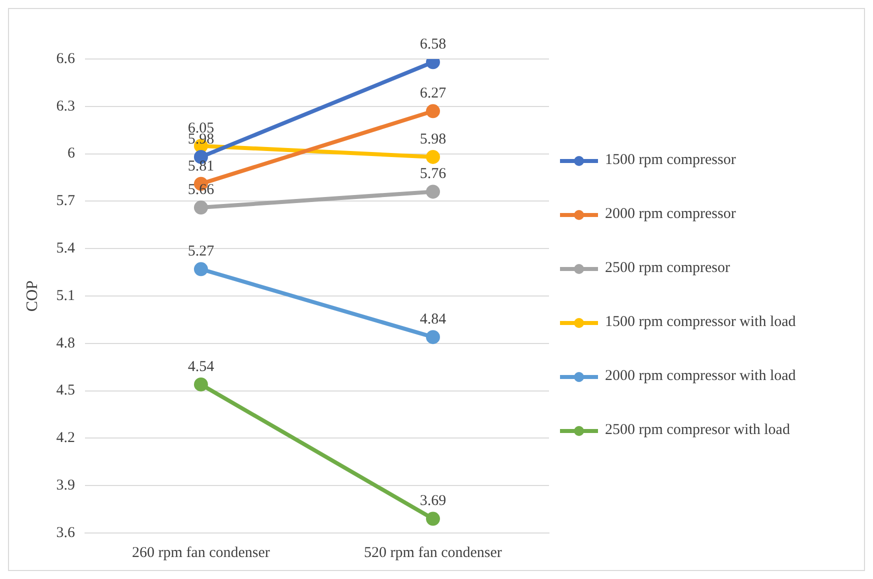  I want to click on y-tick-label: 6.6, so click(66, 58).